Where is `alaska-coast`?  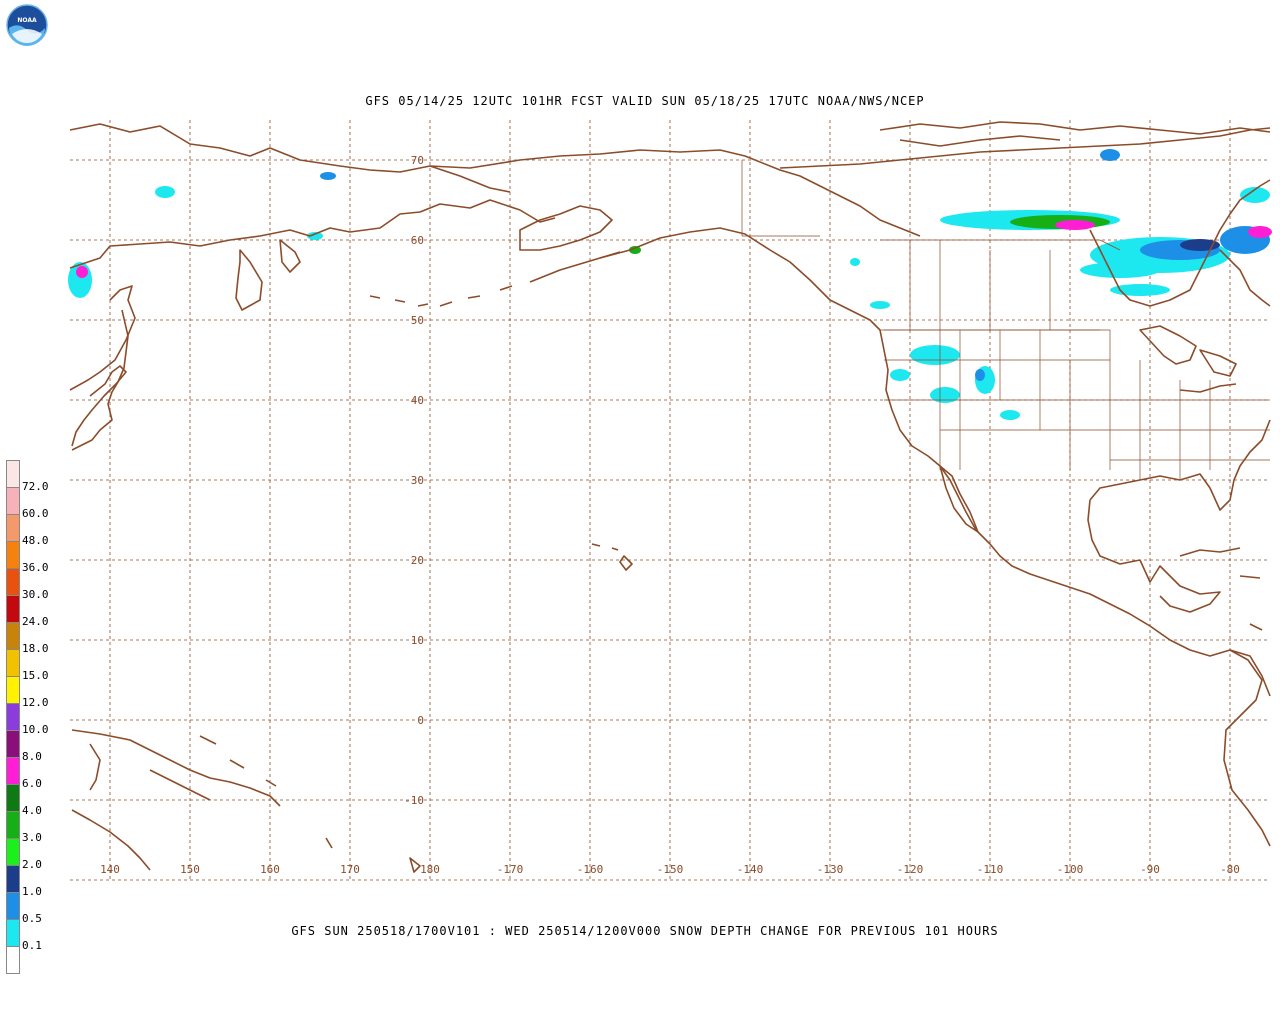
alaska-coast is located at coordinates (675, 240).